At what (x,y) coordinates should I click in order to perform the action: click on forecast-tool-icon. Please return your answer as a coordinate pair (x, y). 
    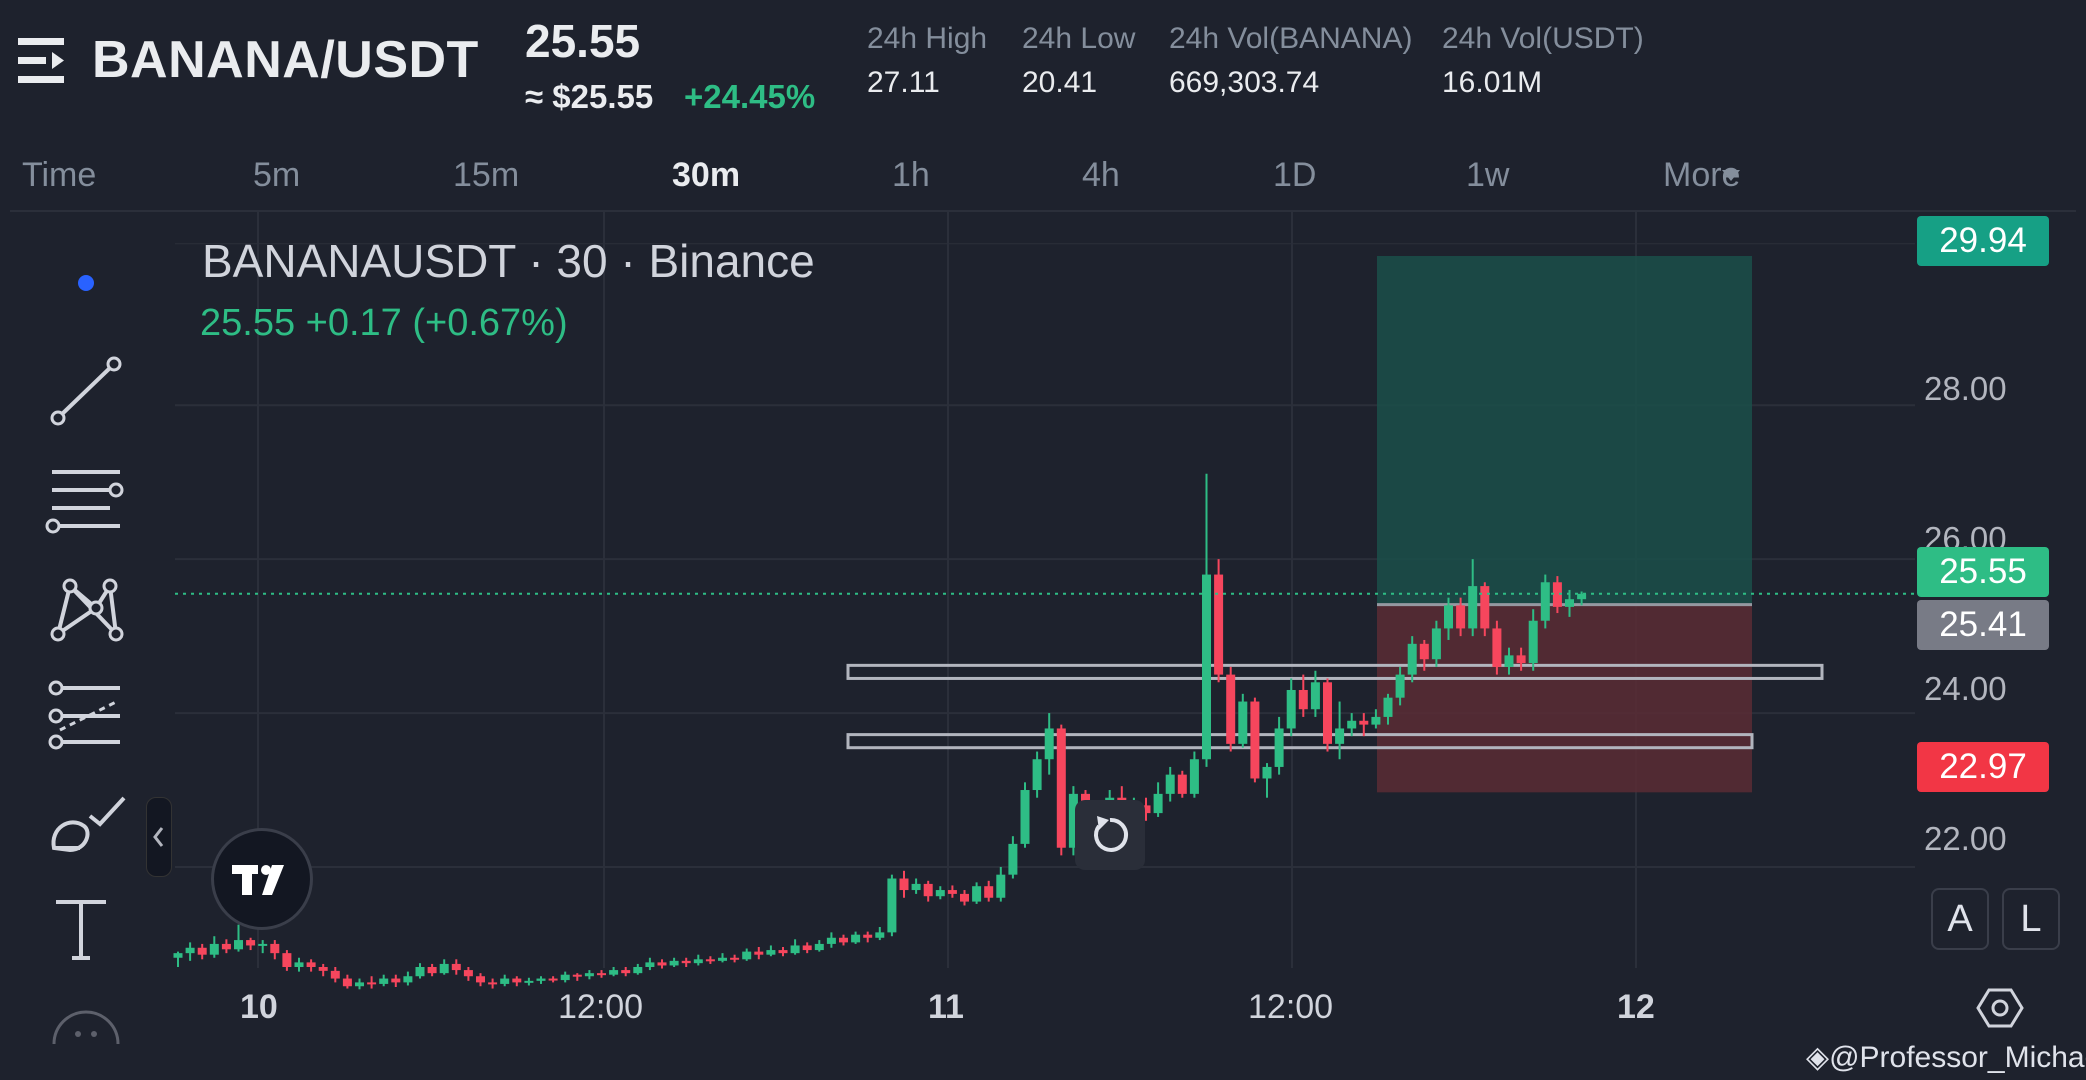
    Looking at the image, I should click on (85, 716).